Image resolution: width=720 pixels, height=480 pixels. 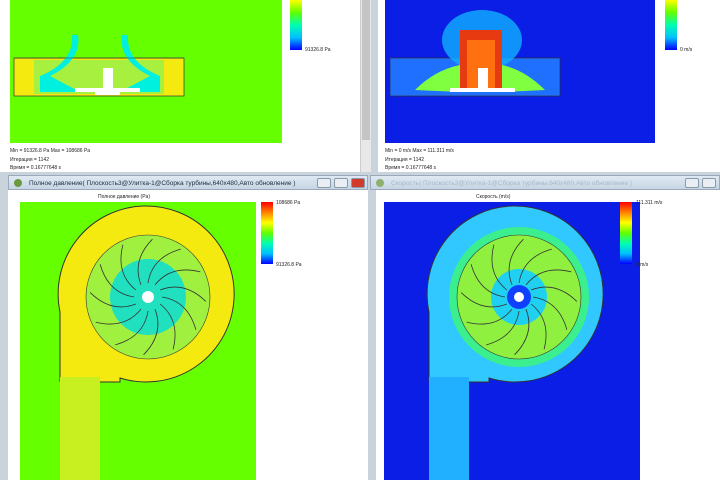 I want to click on pressure-contour, so click(x=146, y=342).